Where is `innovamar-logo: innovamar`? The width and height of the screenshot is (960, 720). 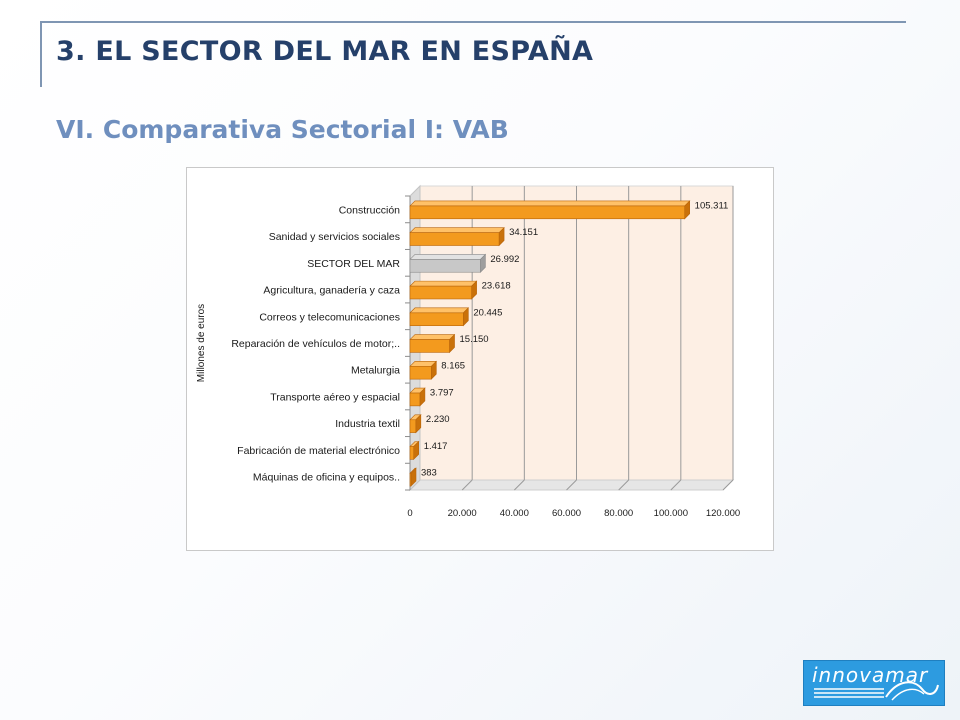 innovamar-logo: innovamar is located at coordinates (874, 683).